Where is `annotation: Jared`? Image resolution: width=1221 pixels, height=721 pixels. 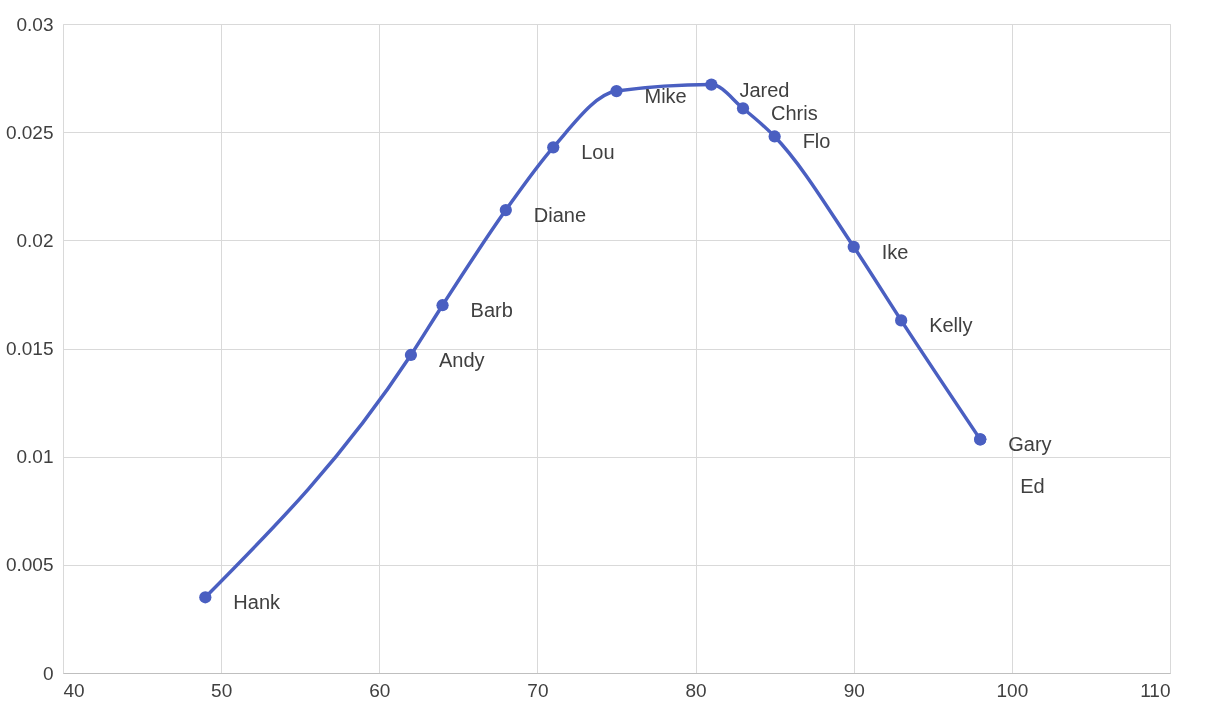
annotation: Jared is located at coordinates (764, 89).